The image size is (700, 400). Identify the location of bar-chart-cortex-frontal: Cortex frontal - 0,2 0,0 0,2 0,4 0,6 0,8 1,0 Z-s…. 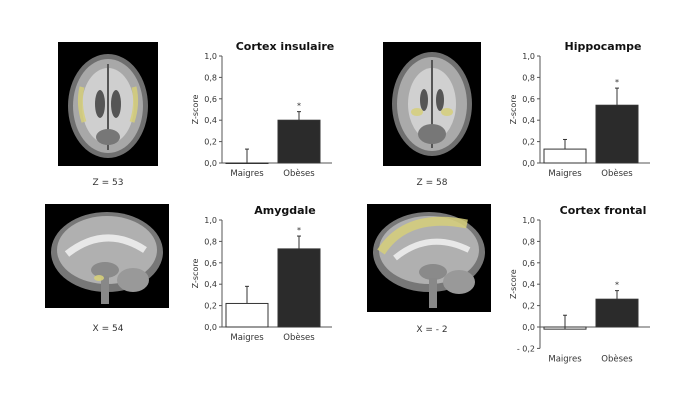
(583, 289).